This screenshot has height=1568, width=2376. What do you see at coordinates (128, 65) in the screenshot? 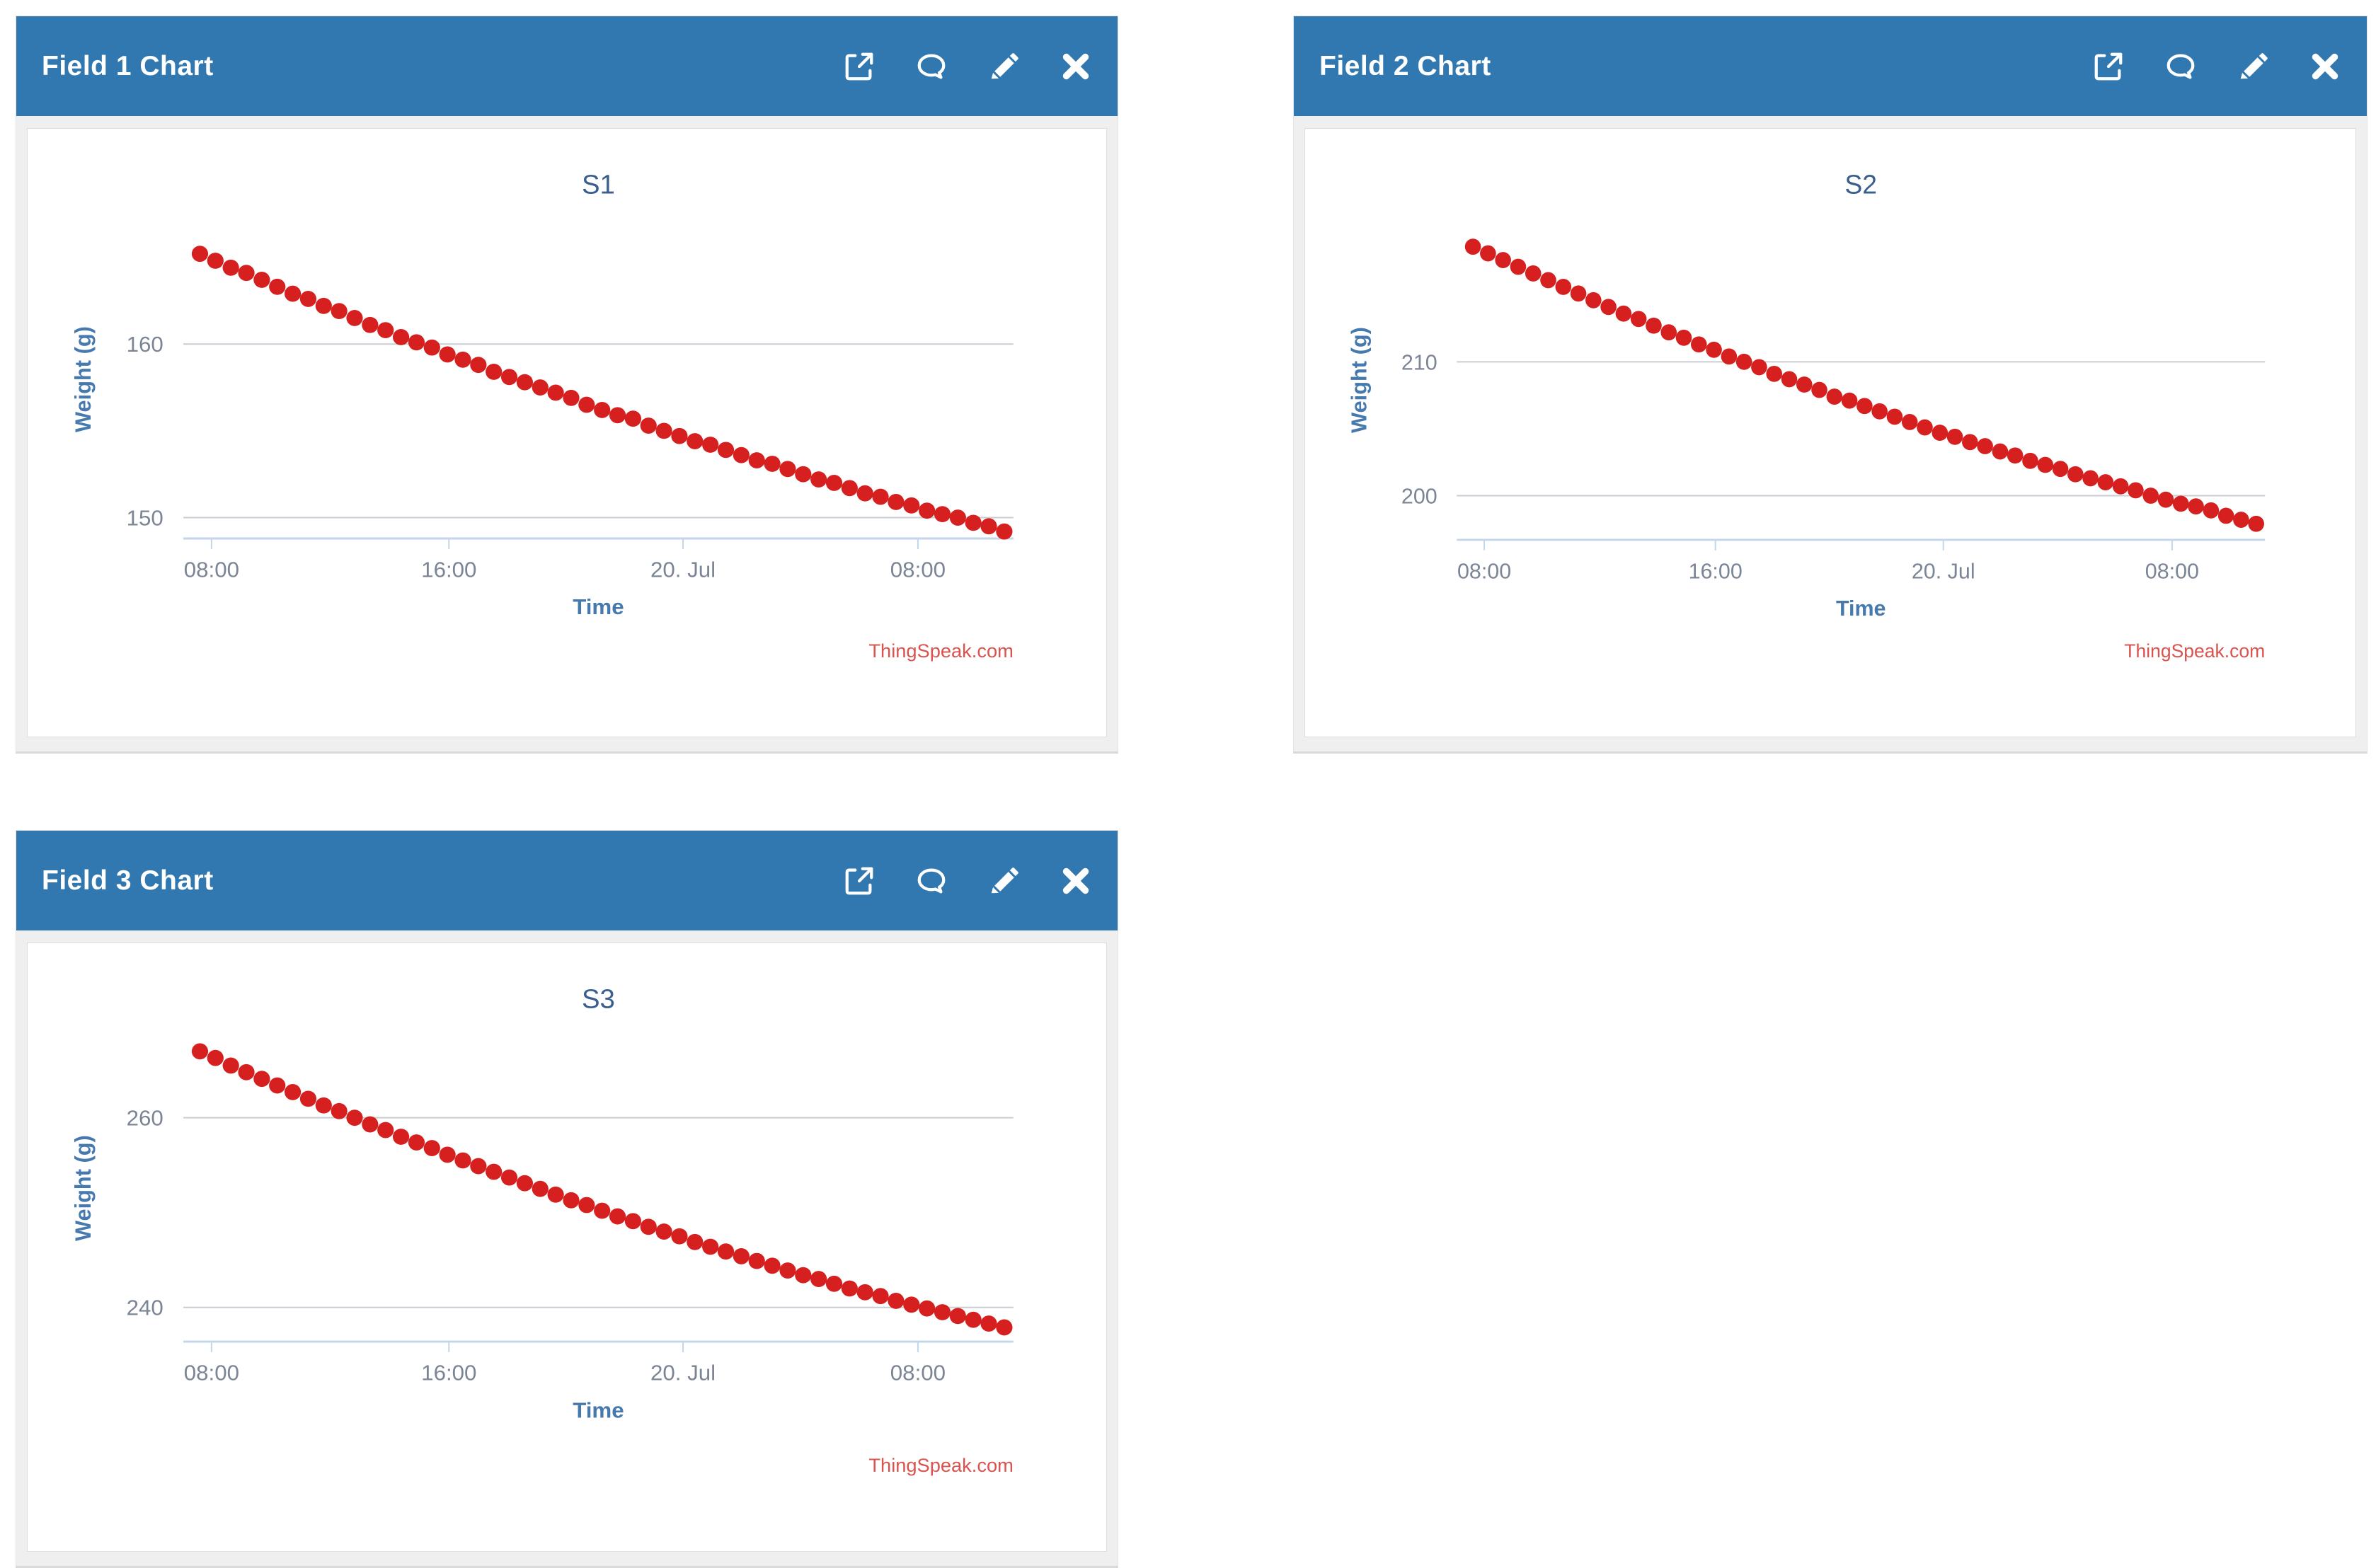
I see `panel-title: Field 1 Chart` at bounding box center [128, 65].